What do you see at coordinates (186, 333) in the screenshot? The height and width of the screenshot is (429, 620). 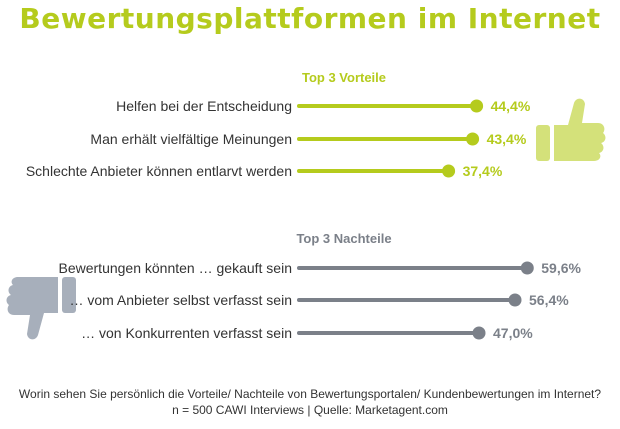 I see `category-label: … von Konkurrenten verfasst sein` at bounding box center [186, 333].